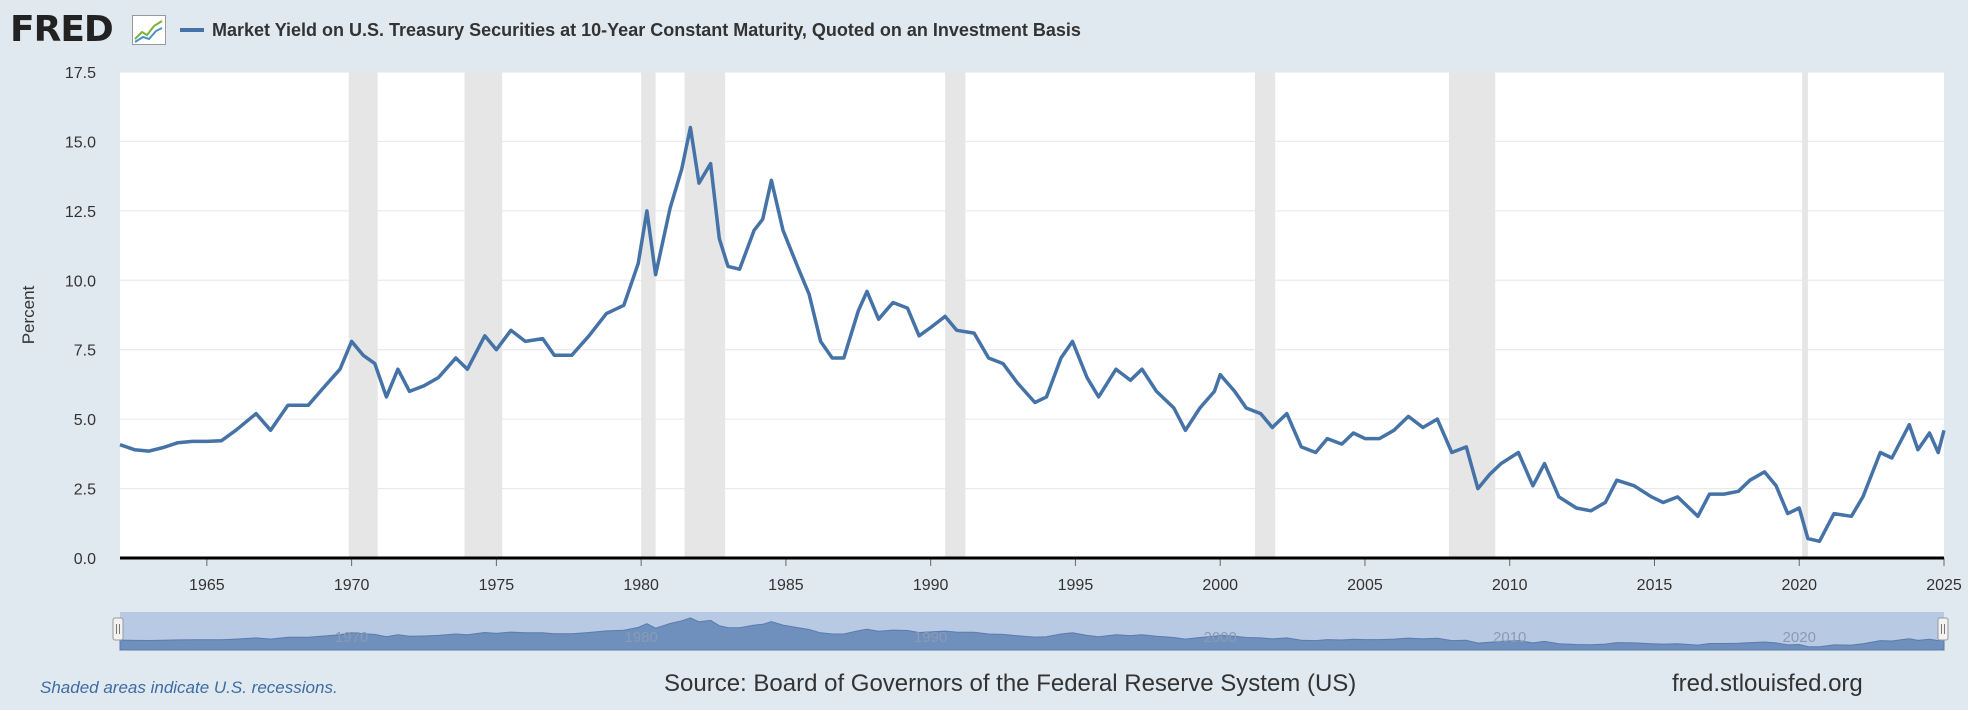 Image resolution: width=1968 pixels, height=710 pixels. What do you see at coordinates (931, 585) in the screenshot?
I see `x-tick-label: 1990` at bounding box center [931, 585].